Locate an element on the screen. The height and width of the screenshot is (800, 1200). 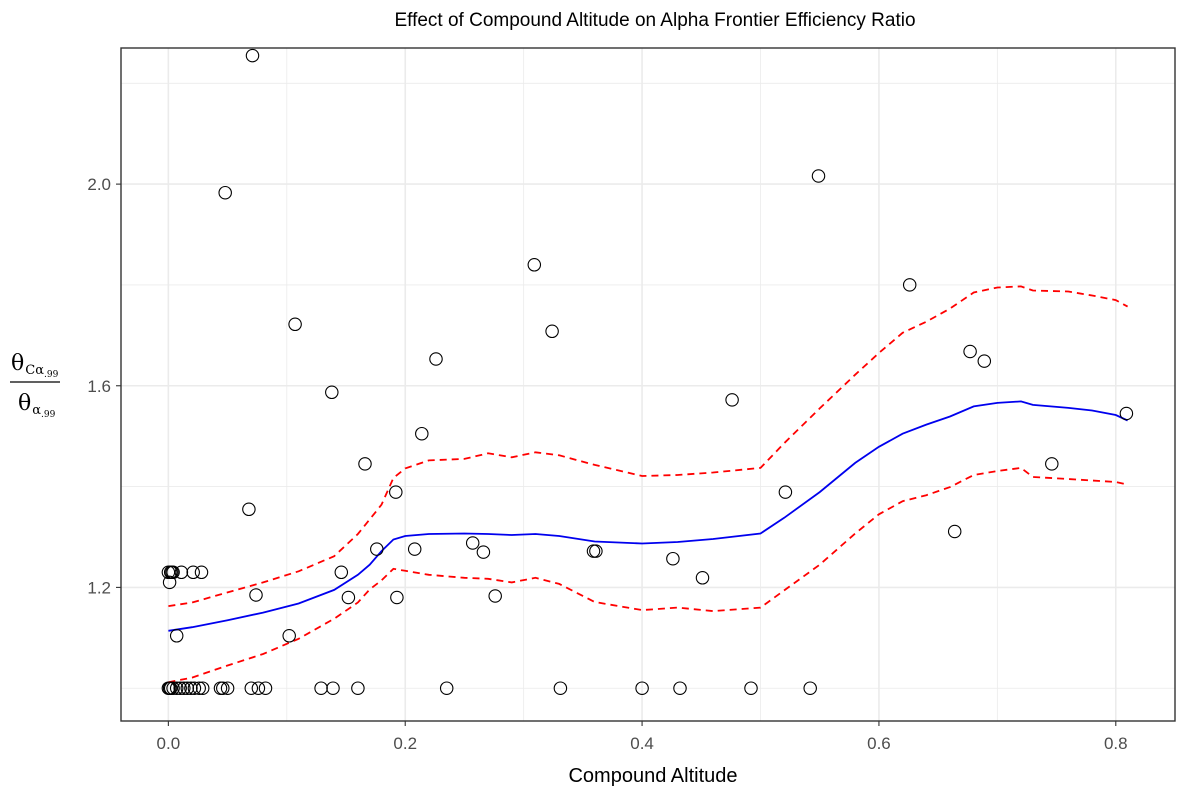
x-axis-label: Compound Altitude is located at coordinates (652, 776).